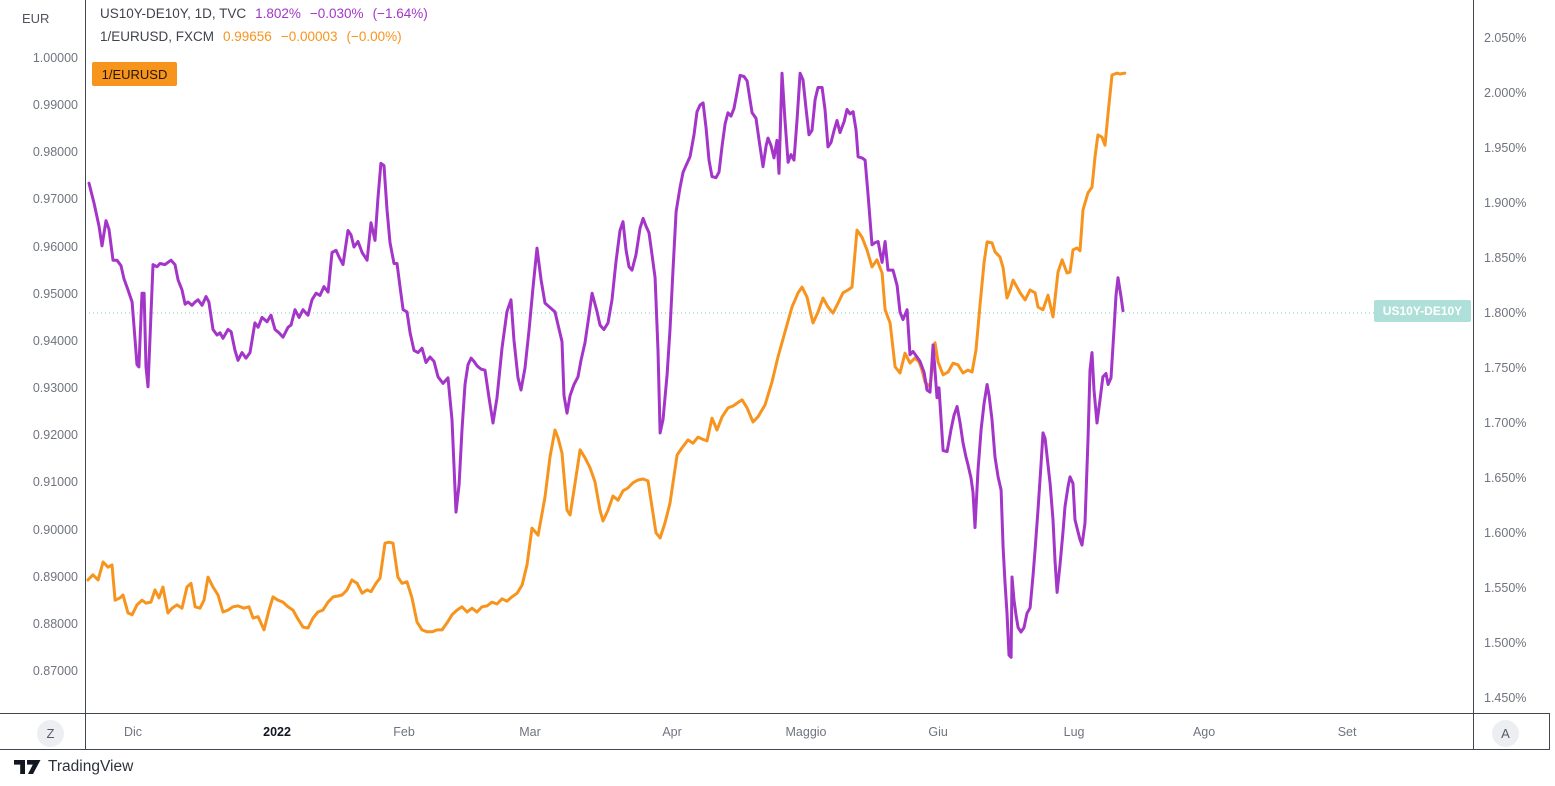  What do you see at coordinates (1204, 732) in the screenshot?
I see `time-axis-tick: Ago` at bounding box center [1204, 732].